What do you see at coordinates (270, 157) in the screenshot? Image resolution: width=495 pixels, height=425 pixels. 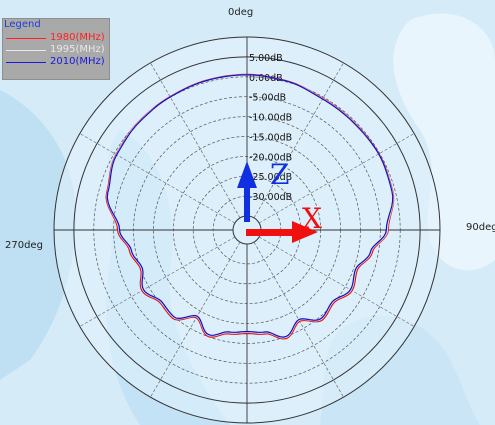 I see `ring-label: -20.00dB` at bounding box center [270, 157].